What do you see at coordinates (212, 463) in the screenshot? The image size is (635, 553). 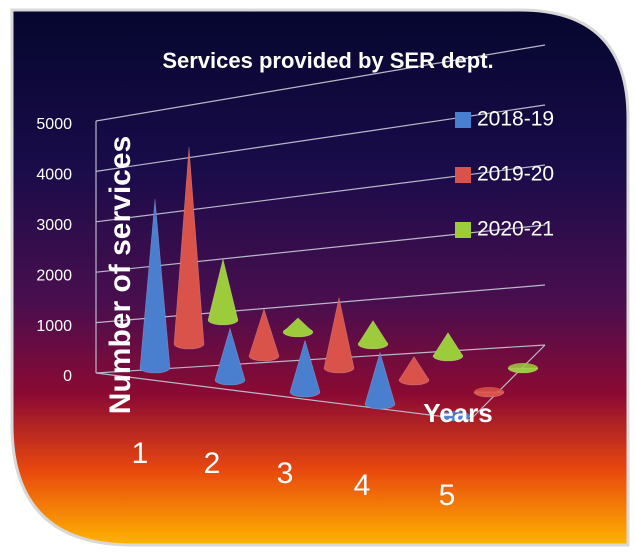 I see `x-tick-label: 2` at bounding box center [212, 463].